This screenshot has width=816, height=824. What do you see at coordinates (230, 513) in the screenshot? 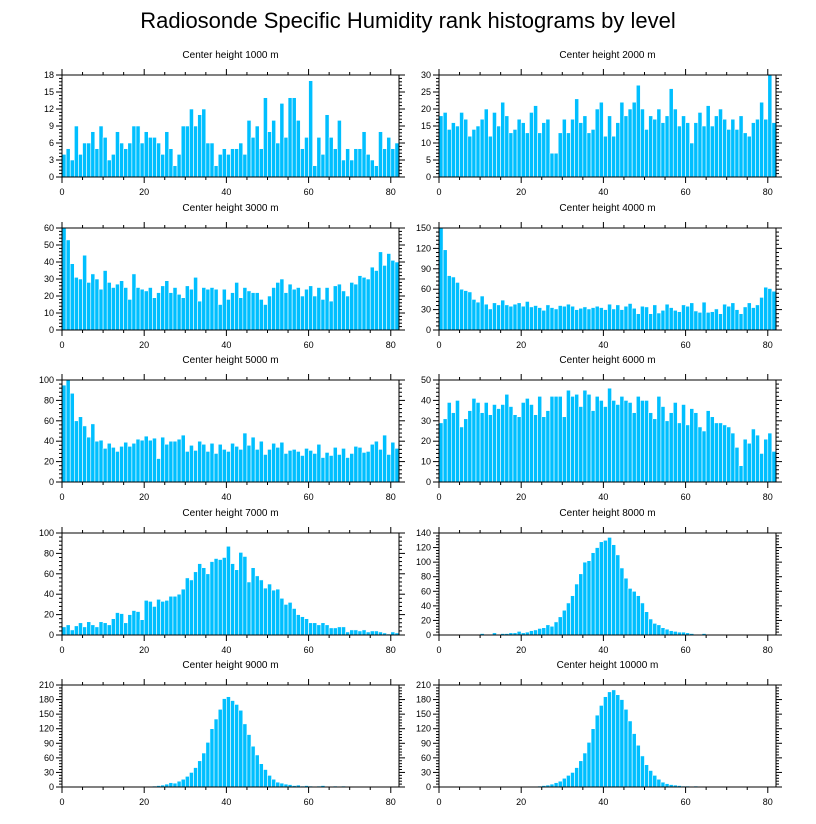
I see `panel-title: Center height 7000 m` at bounding box center [230, 513].